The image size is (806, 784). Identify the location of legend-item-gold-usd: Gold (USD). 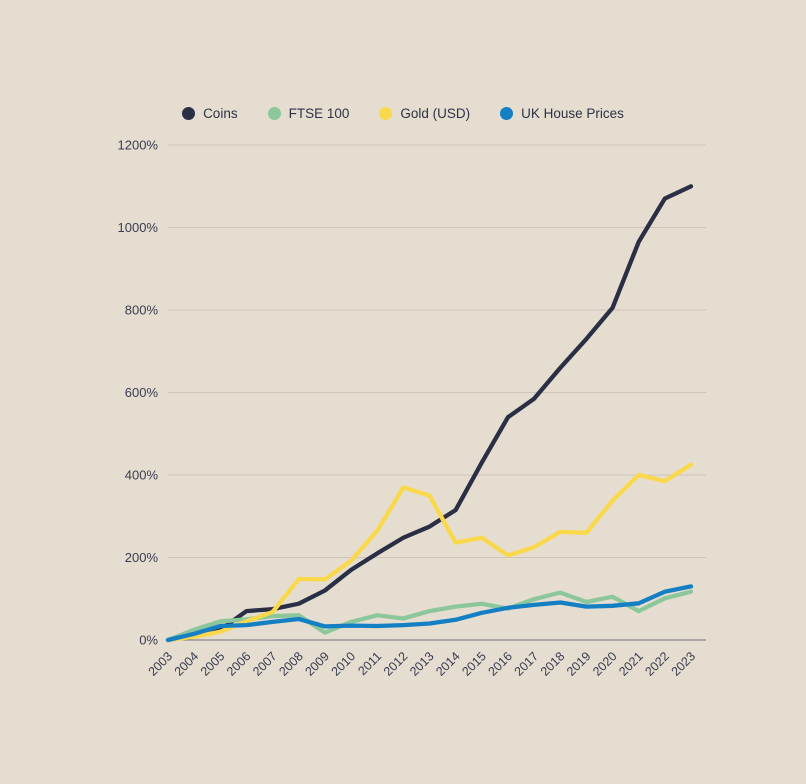
(424, 113).